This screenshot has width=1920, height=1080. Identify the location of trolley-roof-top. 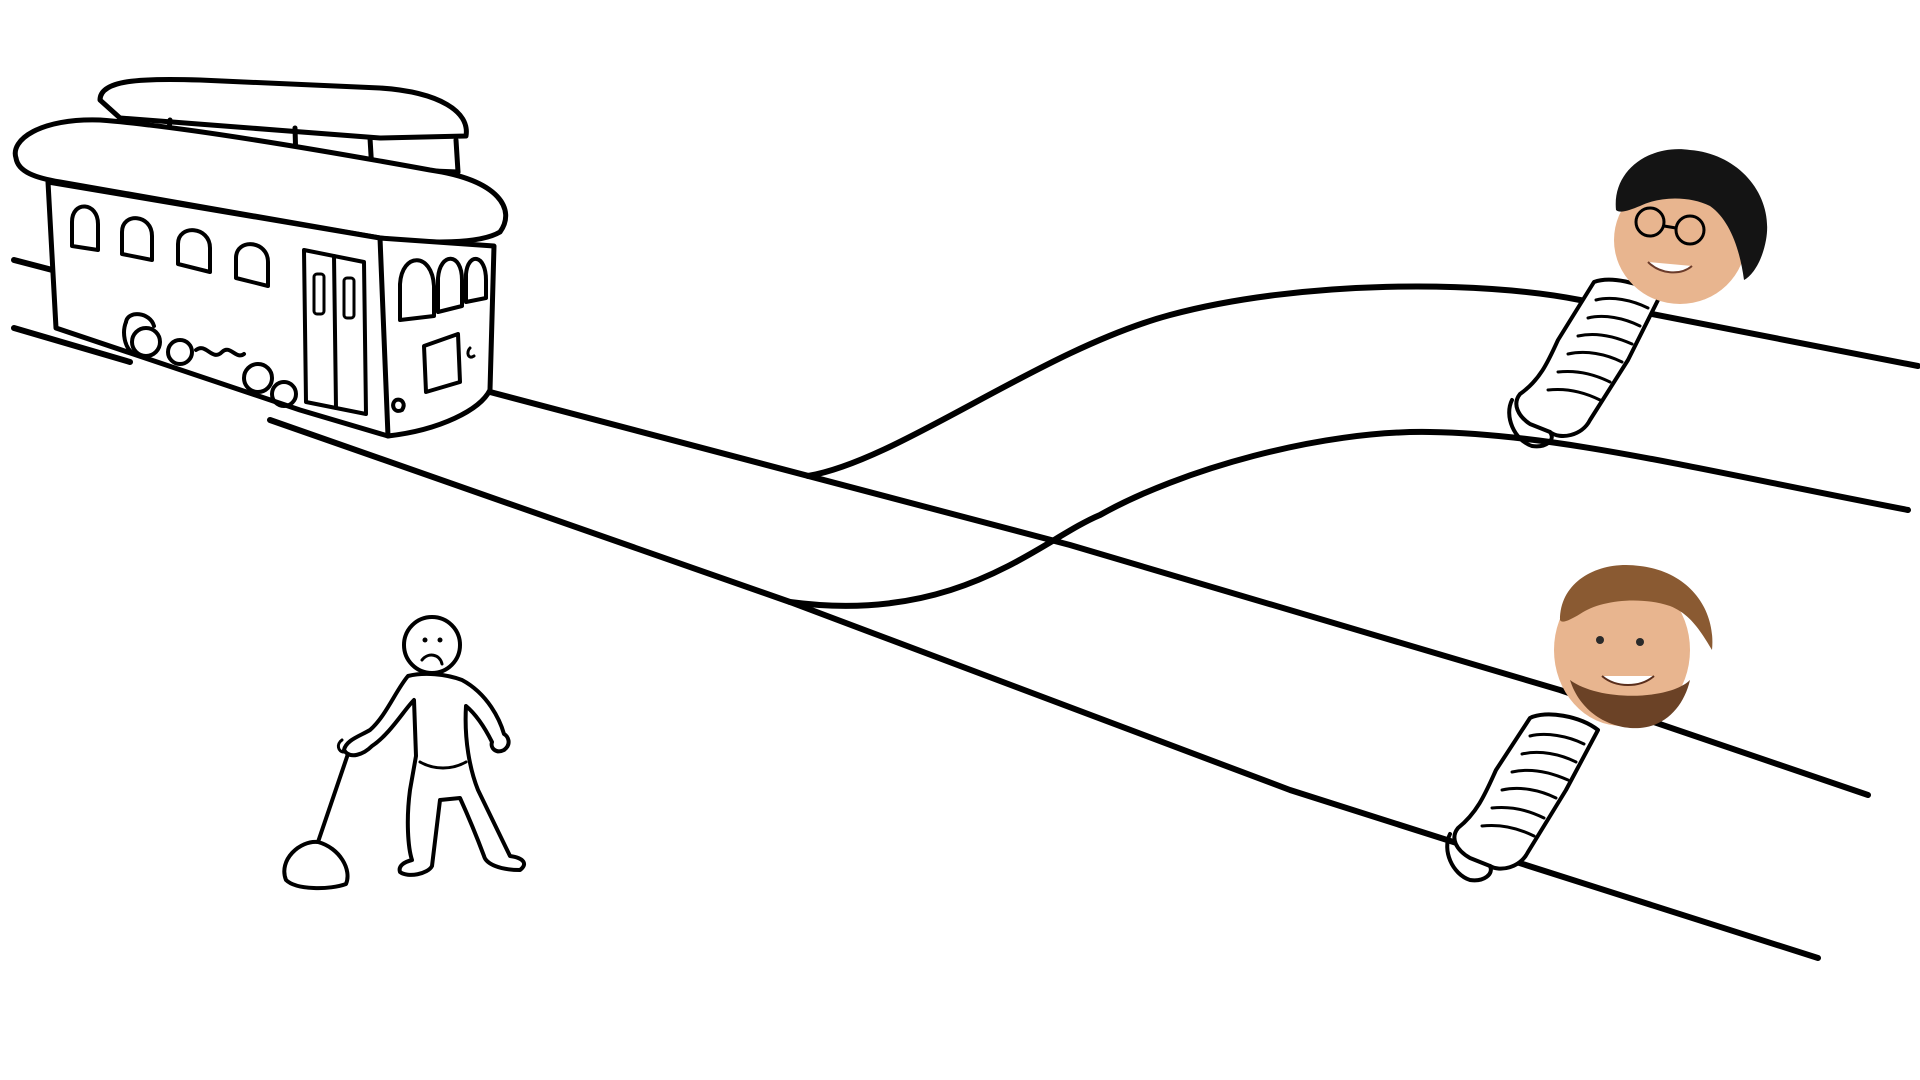
(283, 108).